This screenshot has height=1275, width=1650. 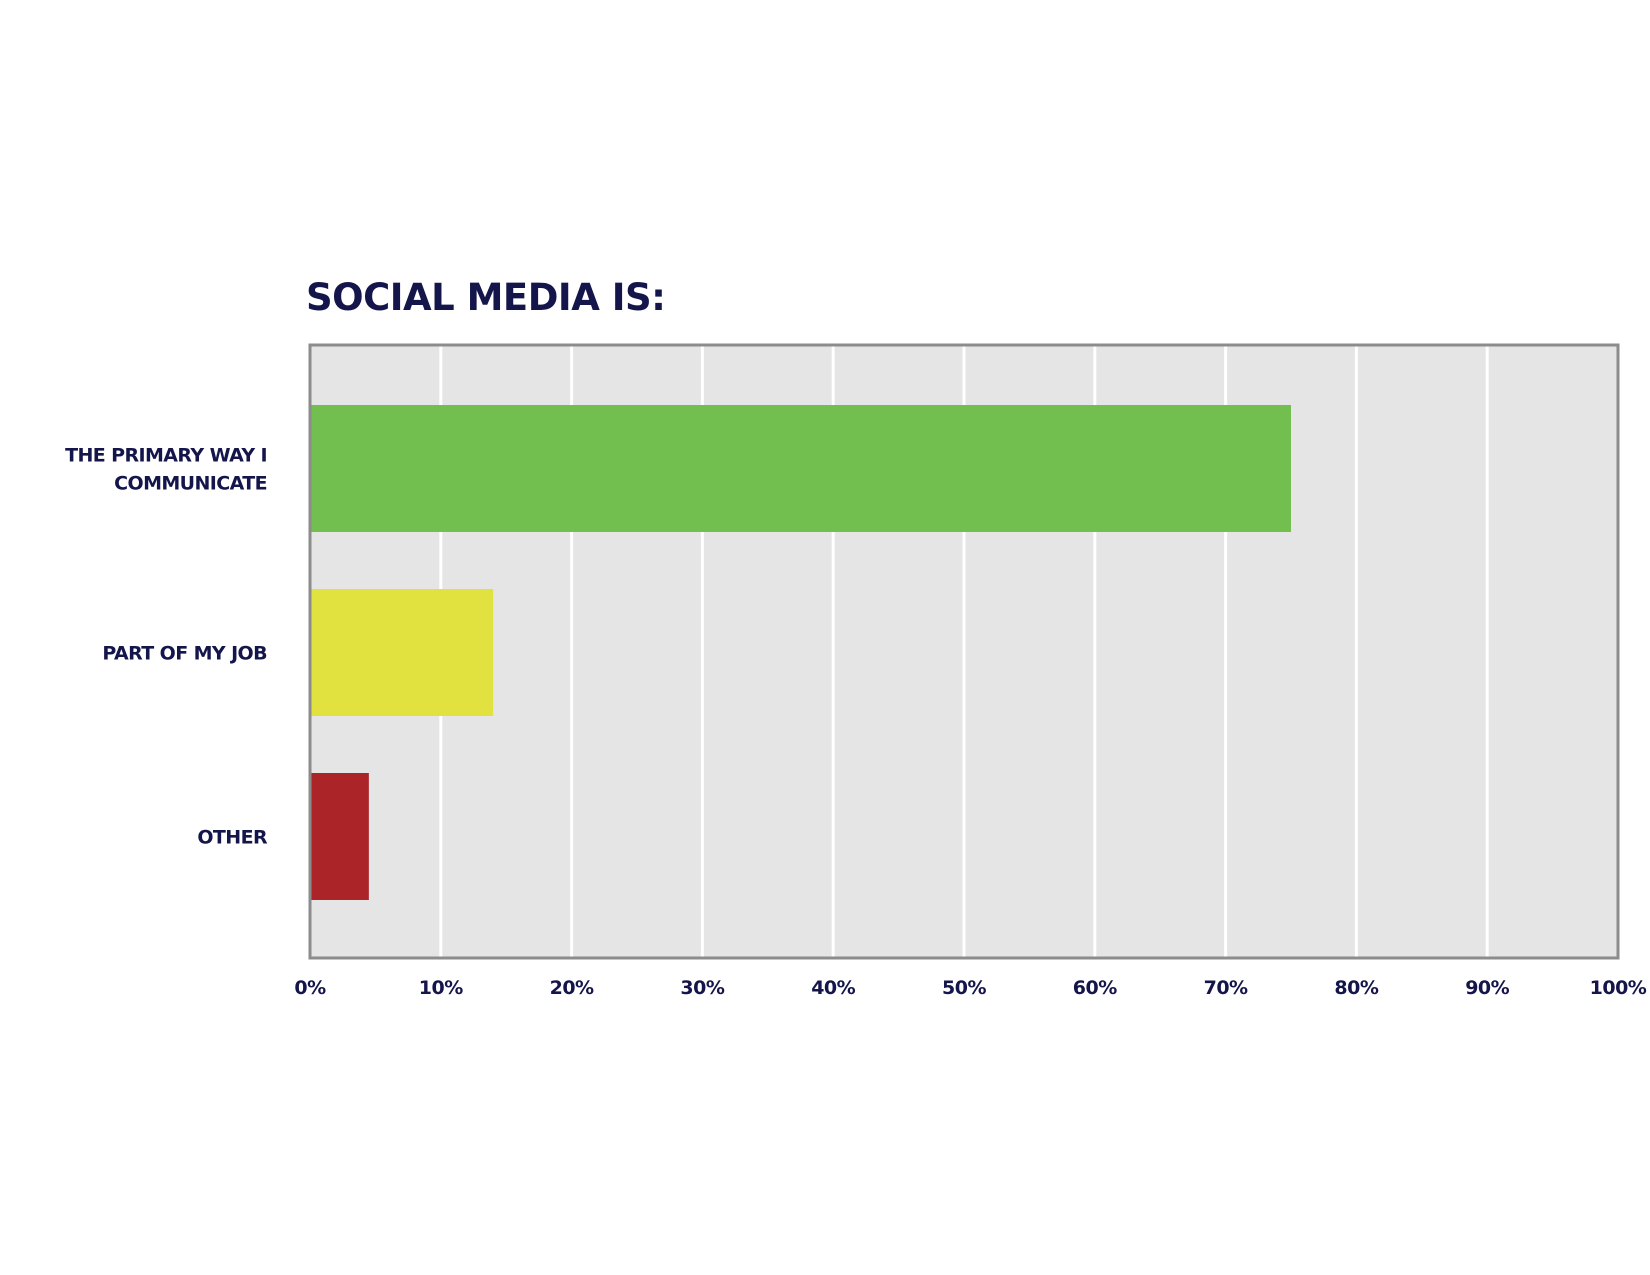 I want to click on category-label: OTHER, so click(x=232, y=838).